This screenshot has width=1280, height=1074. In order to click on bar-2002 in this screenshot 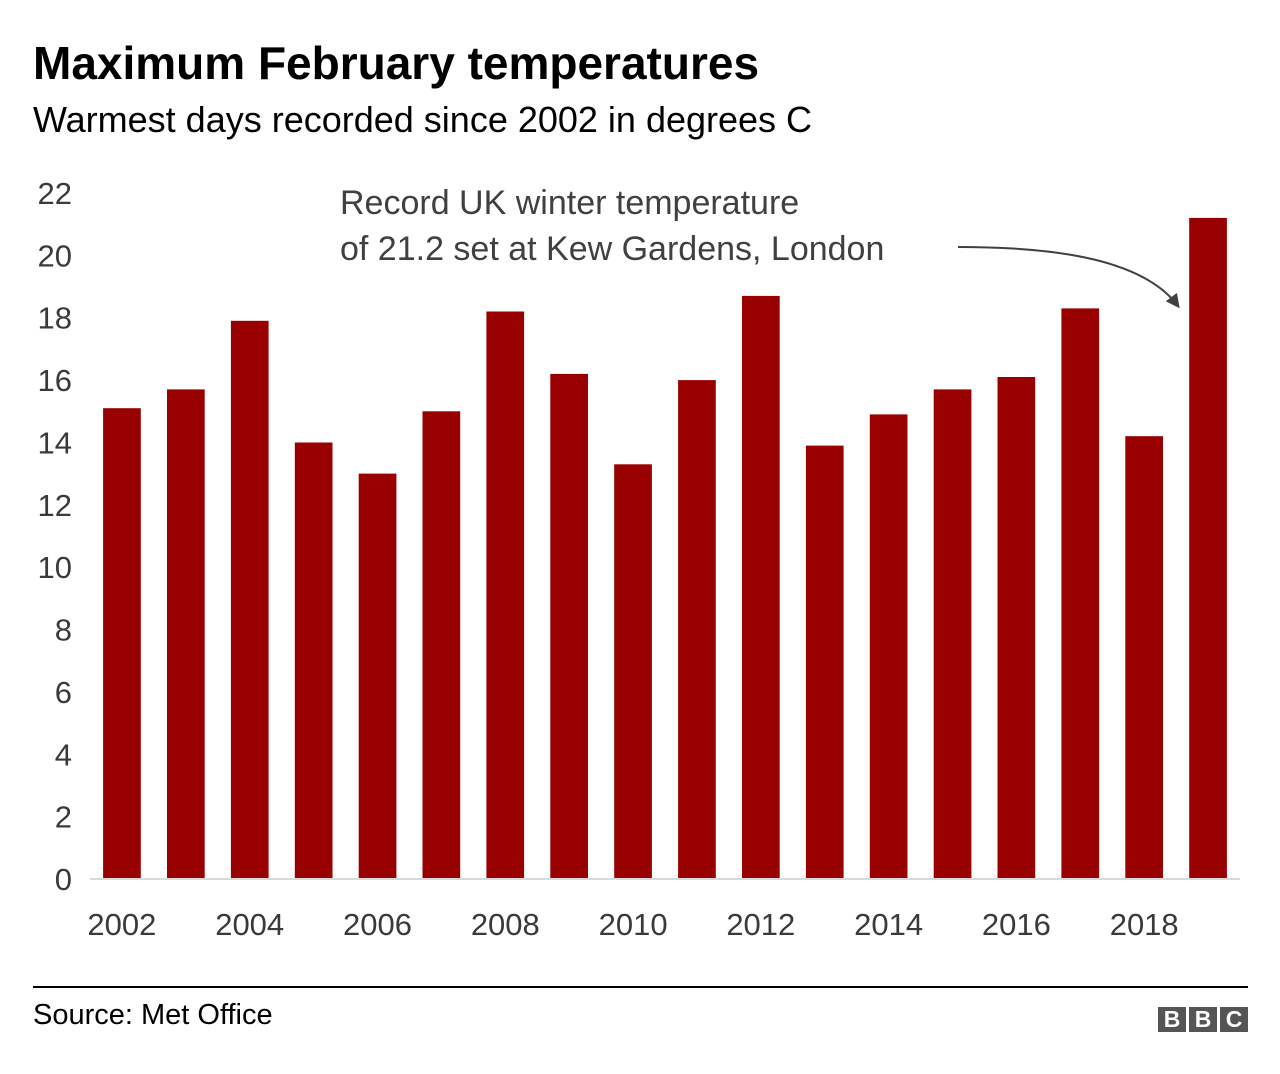, I will do `click(122, 643)`.